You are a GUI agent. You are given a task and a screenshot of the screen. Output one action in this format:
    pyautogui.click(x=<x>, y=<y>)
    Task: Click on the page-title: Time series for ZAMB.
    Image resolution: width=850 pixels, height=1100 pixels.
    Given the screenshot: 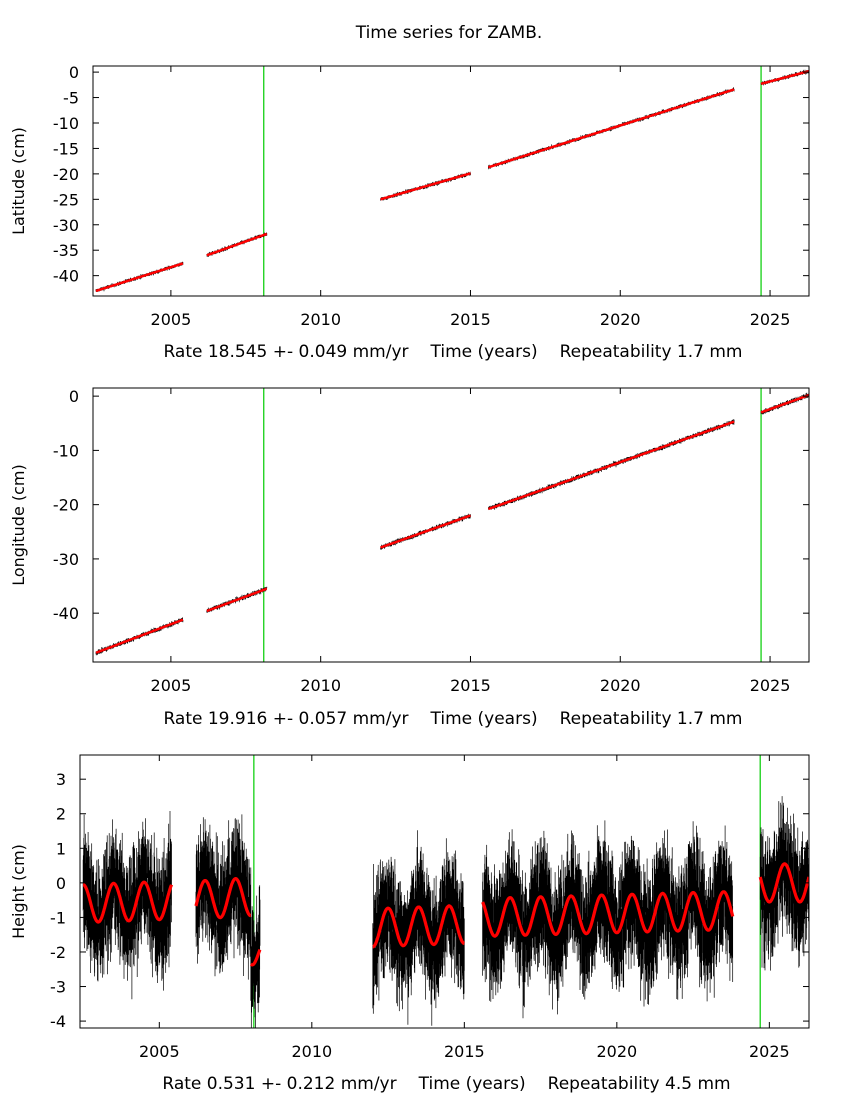 What is the action you would take?
    pyautogui.click(x=449, y=33)
    